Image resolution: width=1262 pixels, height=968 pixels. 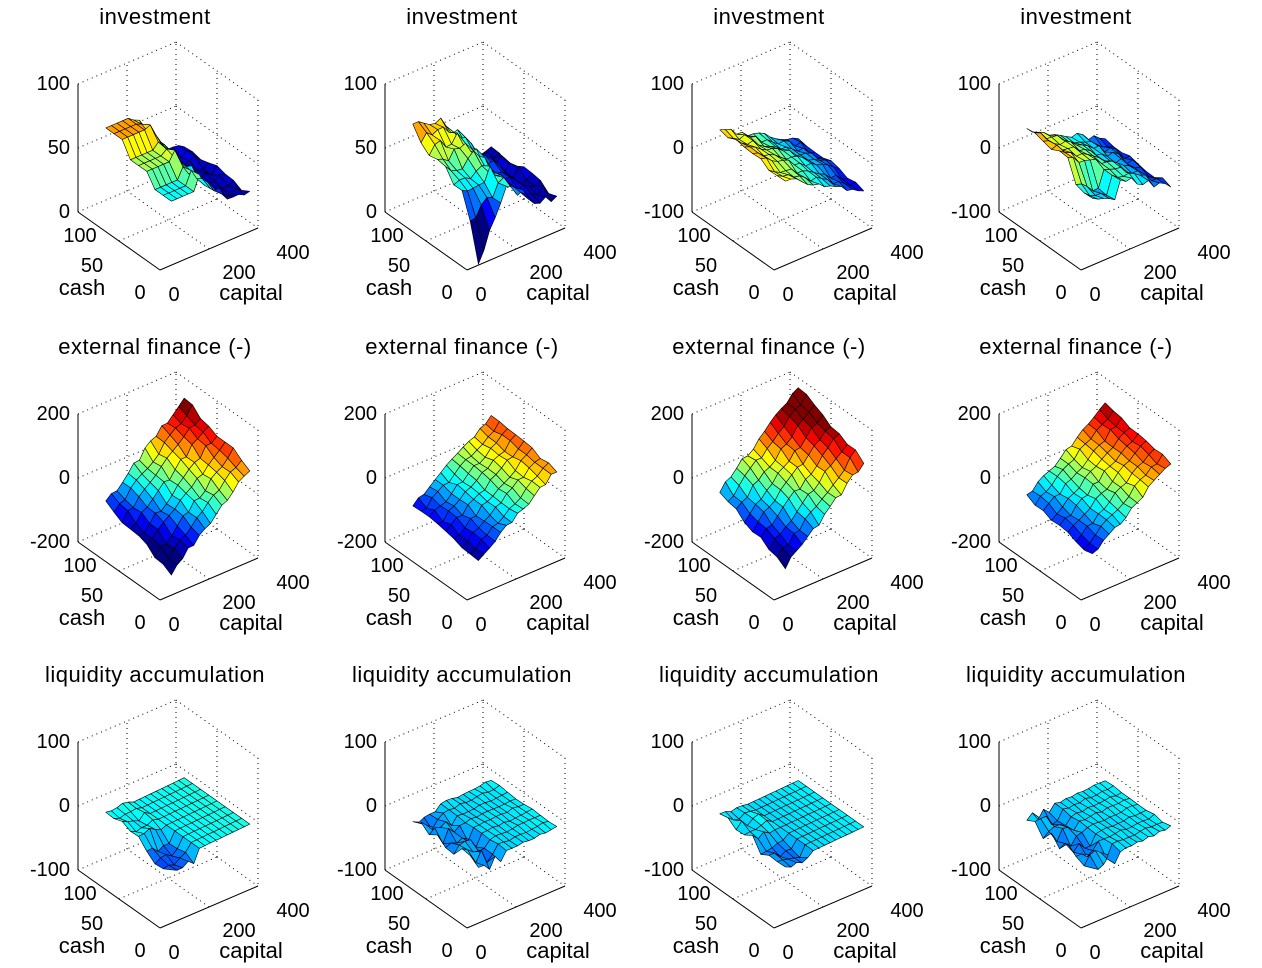 What do you see at coordinates (357, 542) in the screenshot?
I see `z-tick-label: -200` at bounding box center [357, 542].